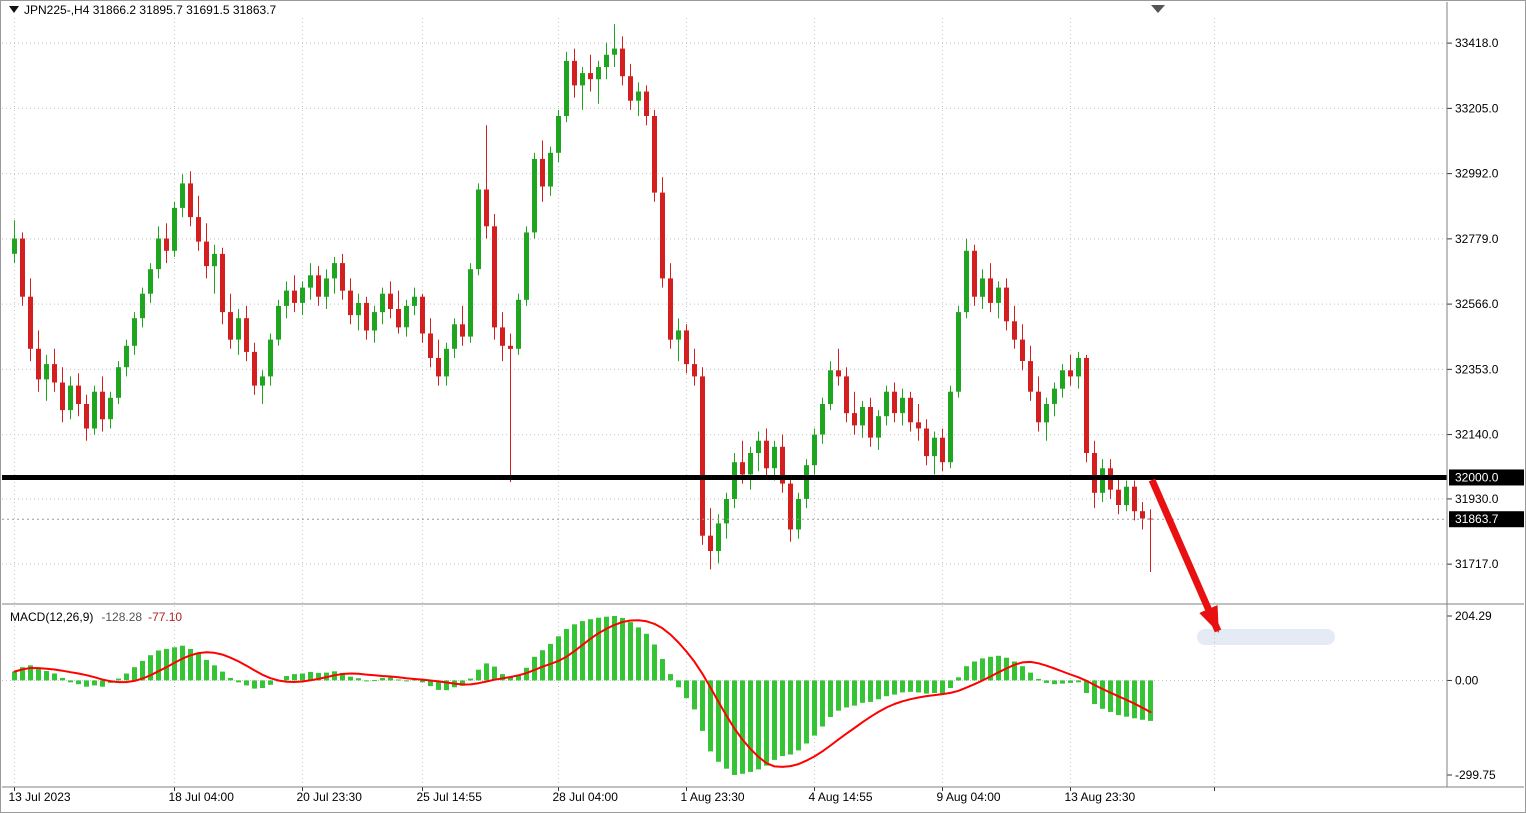  Describe the element at coordinates (14, 9) in the screenshot. I see `symbol-dropdown-icon` at that location.